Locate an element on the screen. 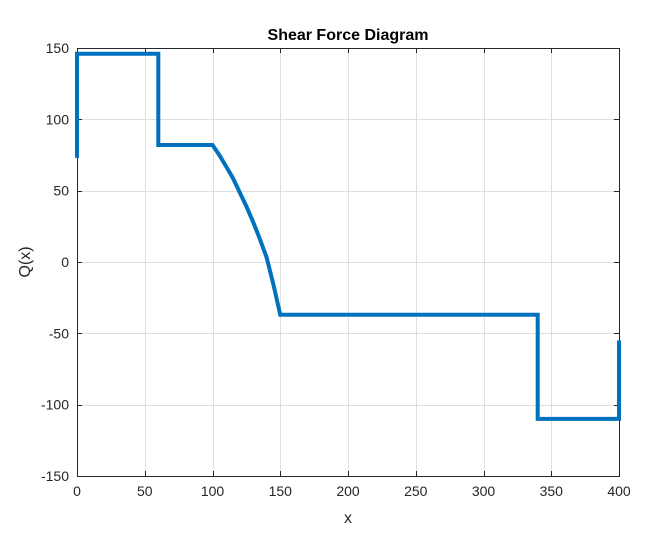 The width and height of the screenshot is (664, 546). y-tick-label: -150 is located at coordinates (55, 476).